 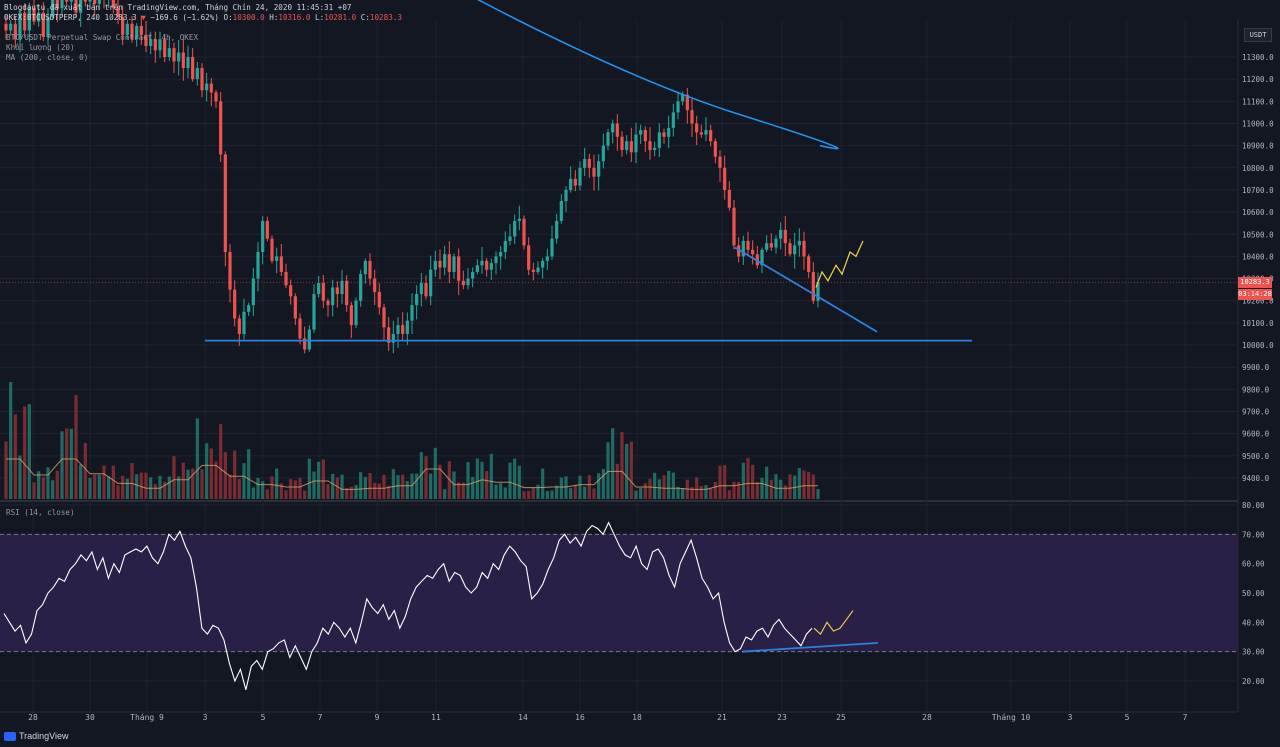 I want to click on price-tick-label: 9800.0, so click(x=1256, y=389).